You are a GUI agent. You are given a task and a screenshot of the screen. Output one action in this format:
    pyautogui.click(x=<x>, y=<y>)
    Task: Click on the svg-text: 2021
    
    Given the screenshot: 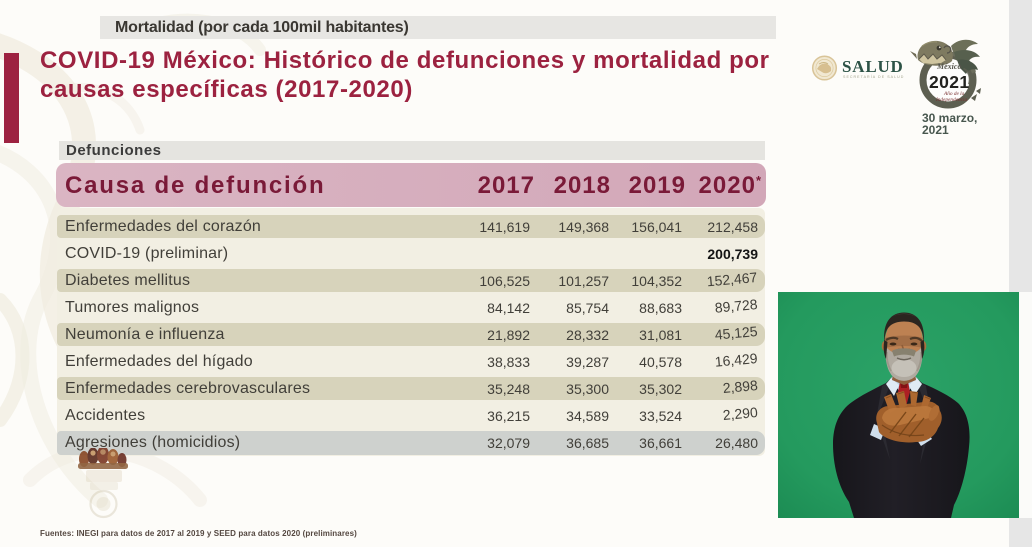 What is the action you would take?
    pyautogui.click(x=949, y=82)
    